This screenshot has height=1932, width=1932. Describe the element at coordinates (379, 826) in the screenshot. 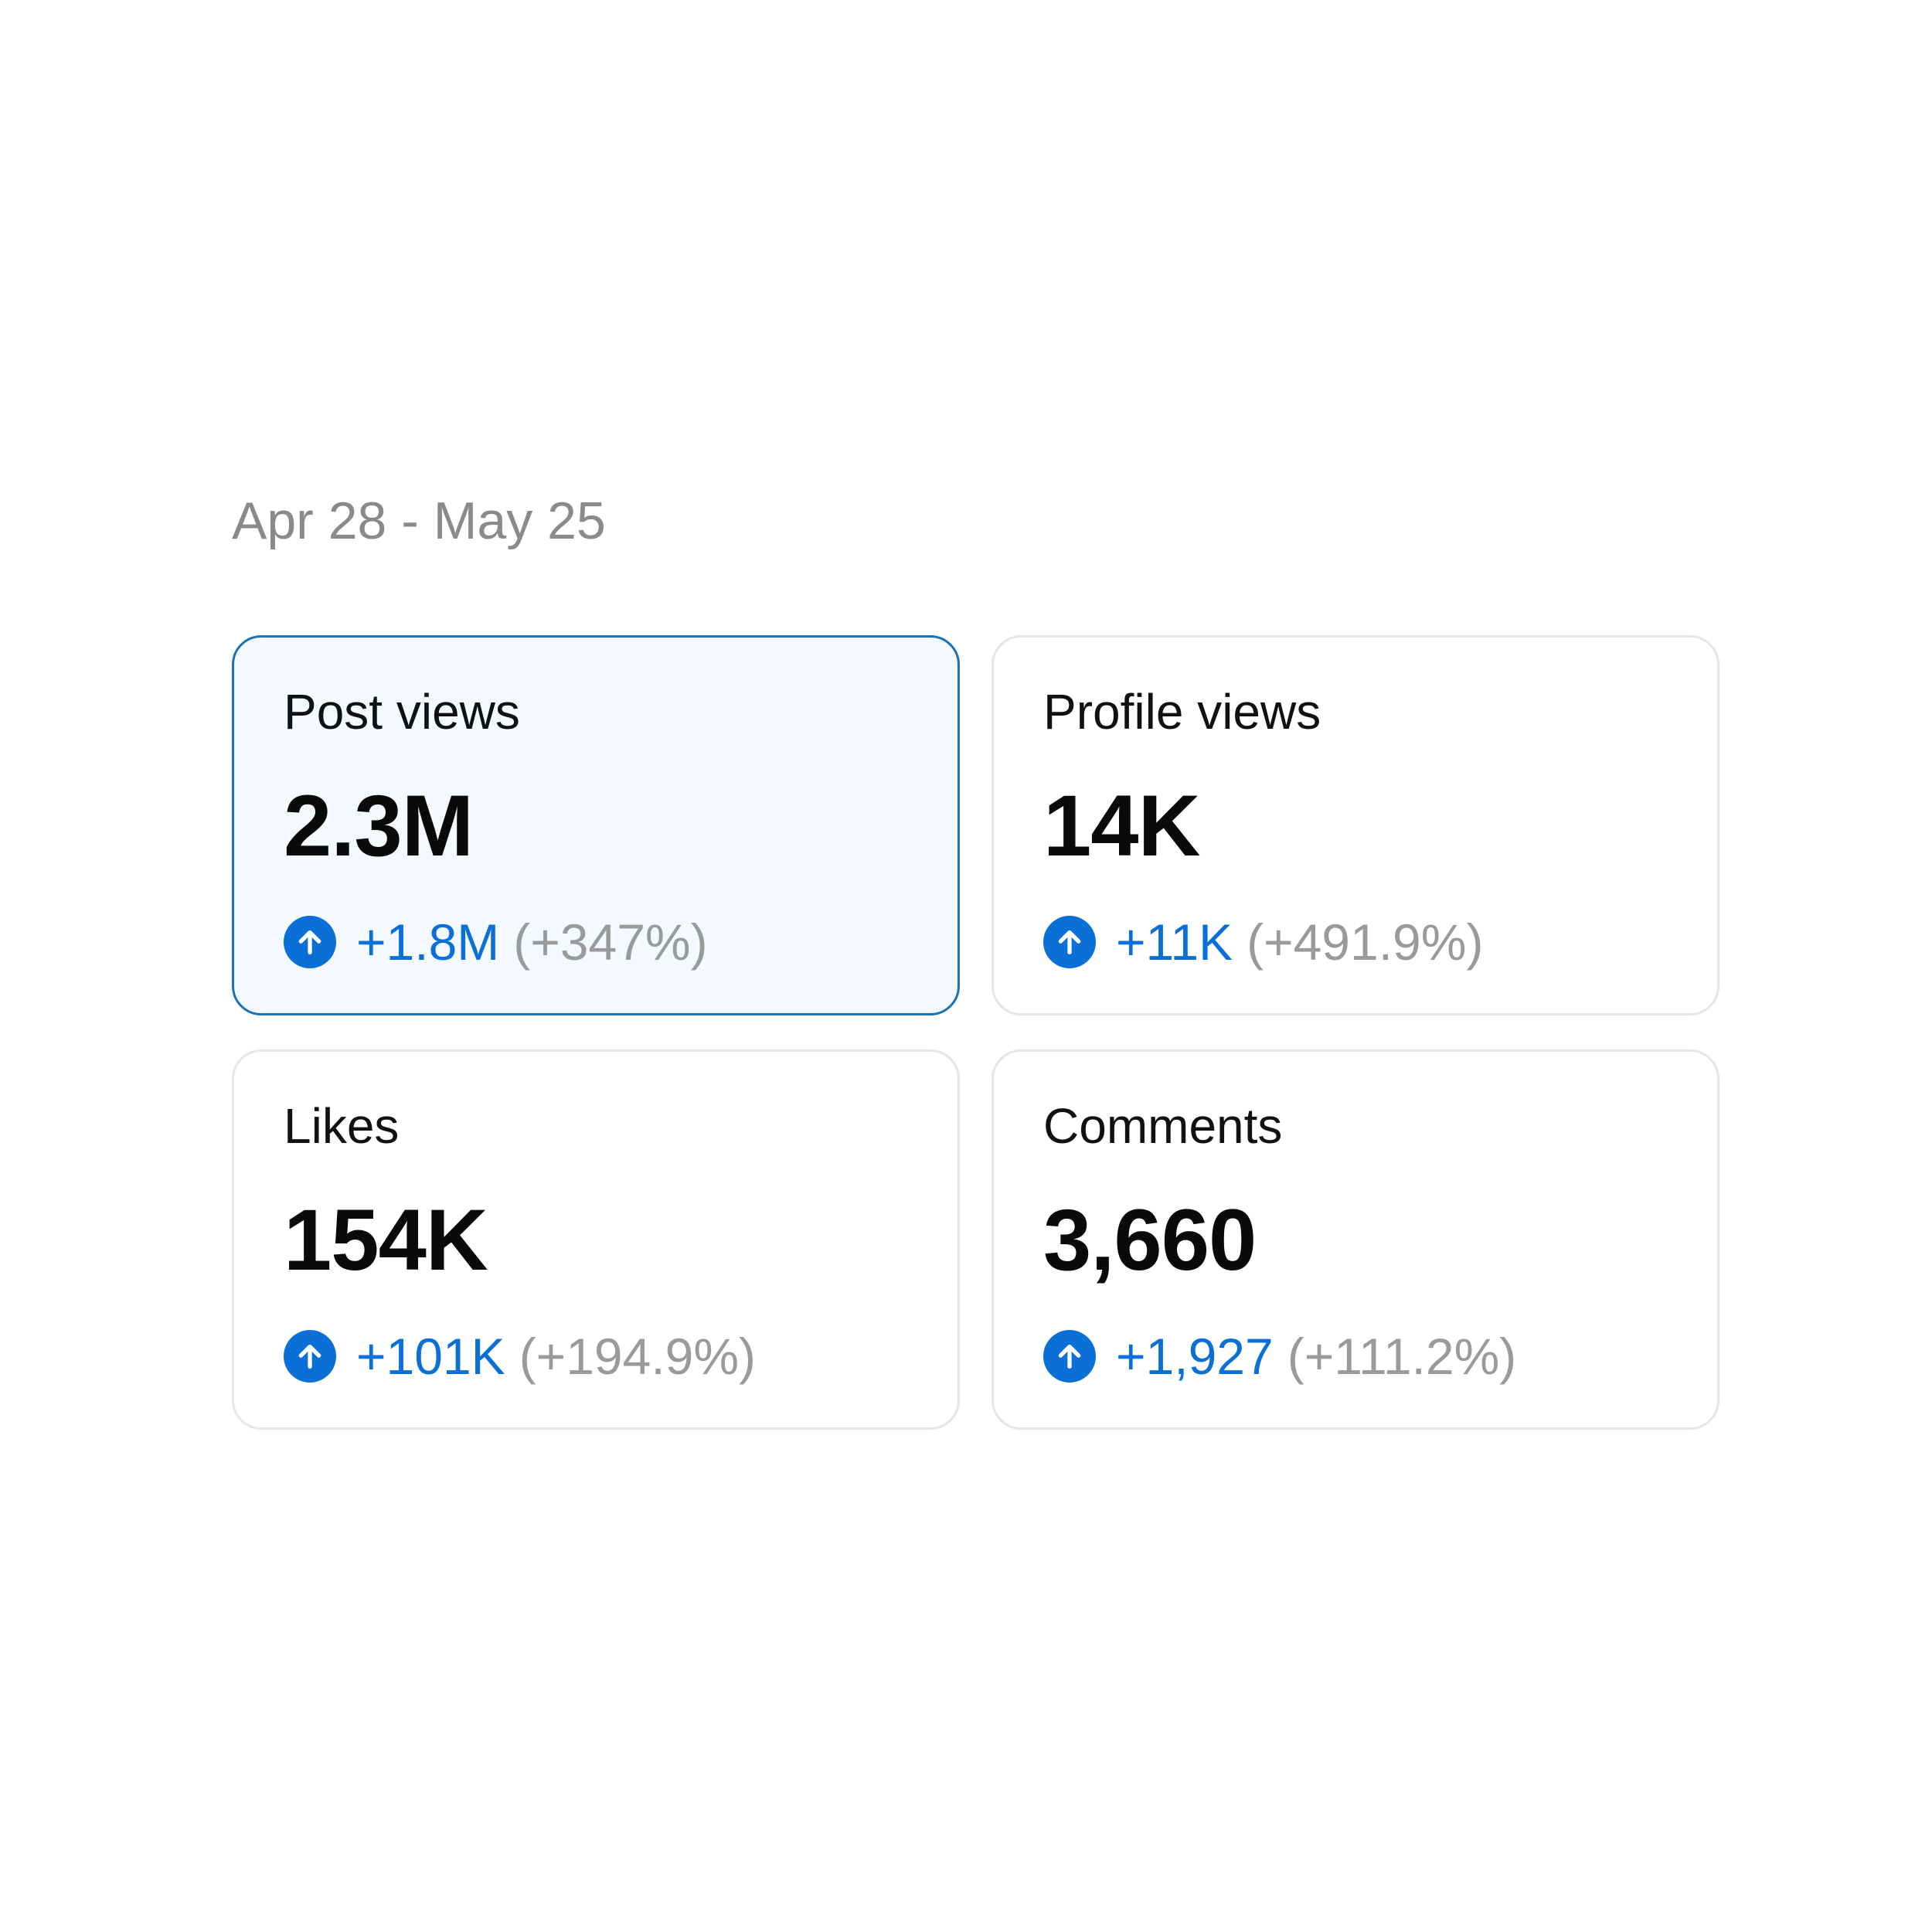

I see `card-value: 2.3M` at that location.